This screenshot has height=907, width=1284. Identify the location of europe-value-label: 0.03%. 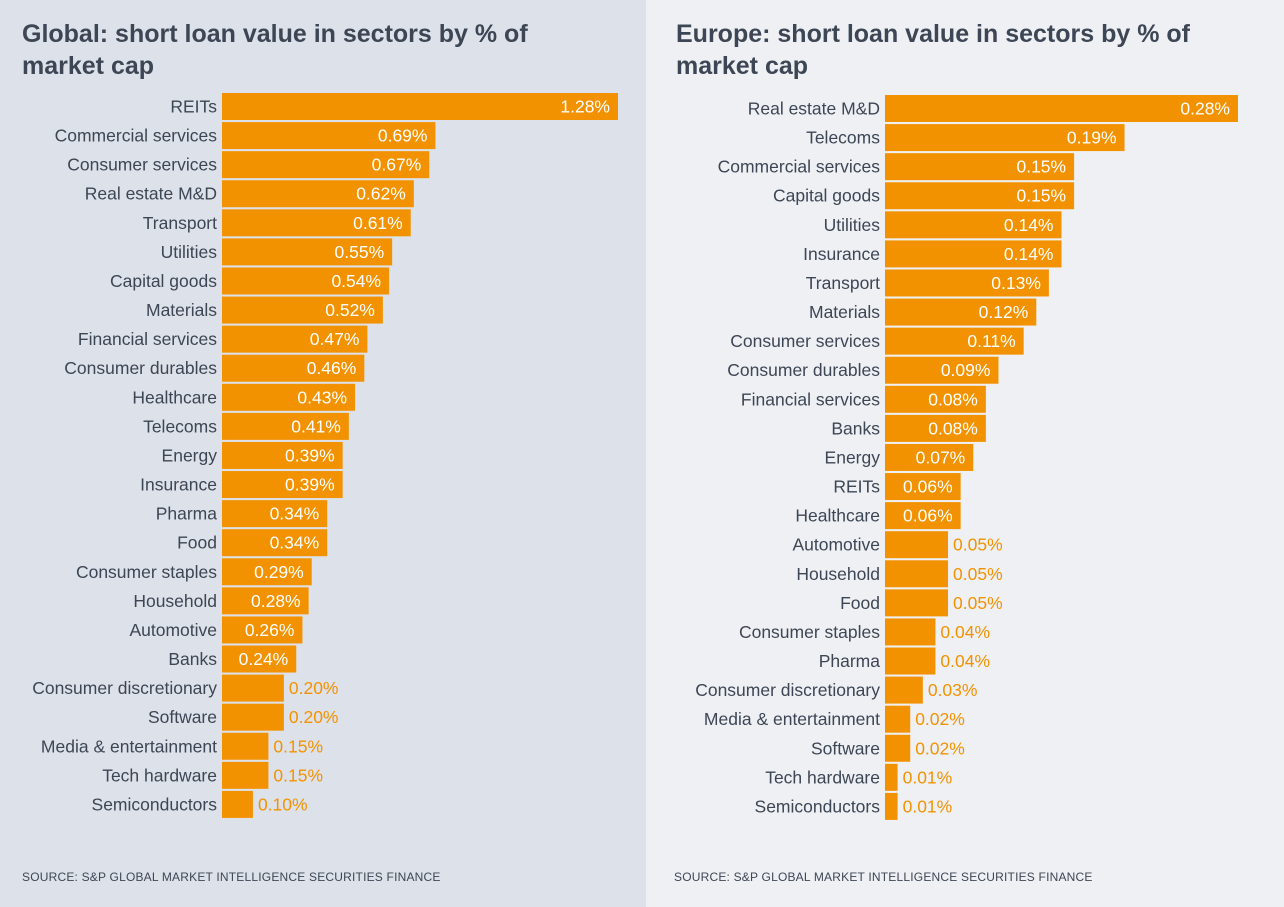
(953, 690).